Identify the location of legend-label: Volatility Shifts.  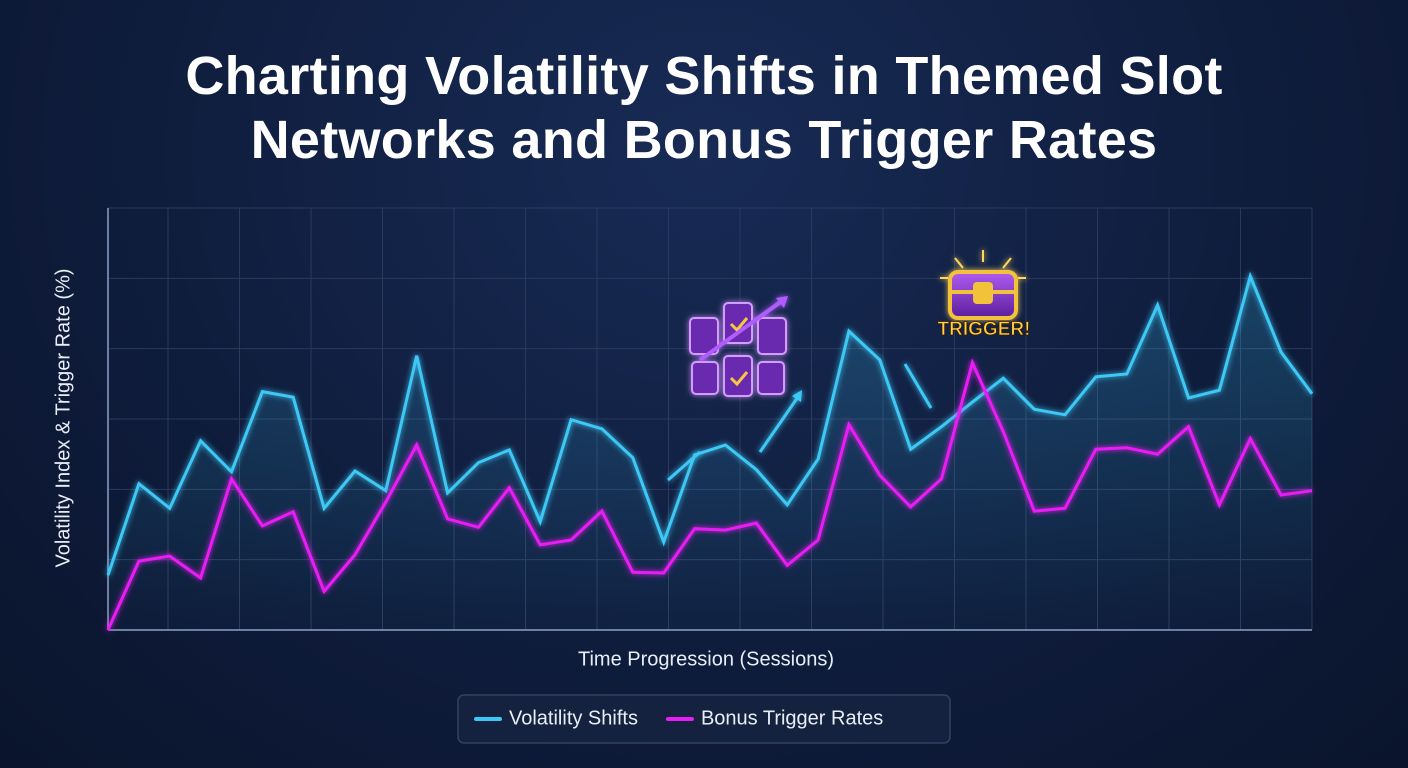
(573, 718).